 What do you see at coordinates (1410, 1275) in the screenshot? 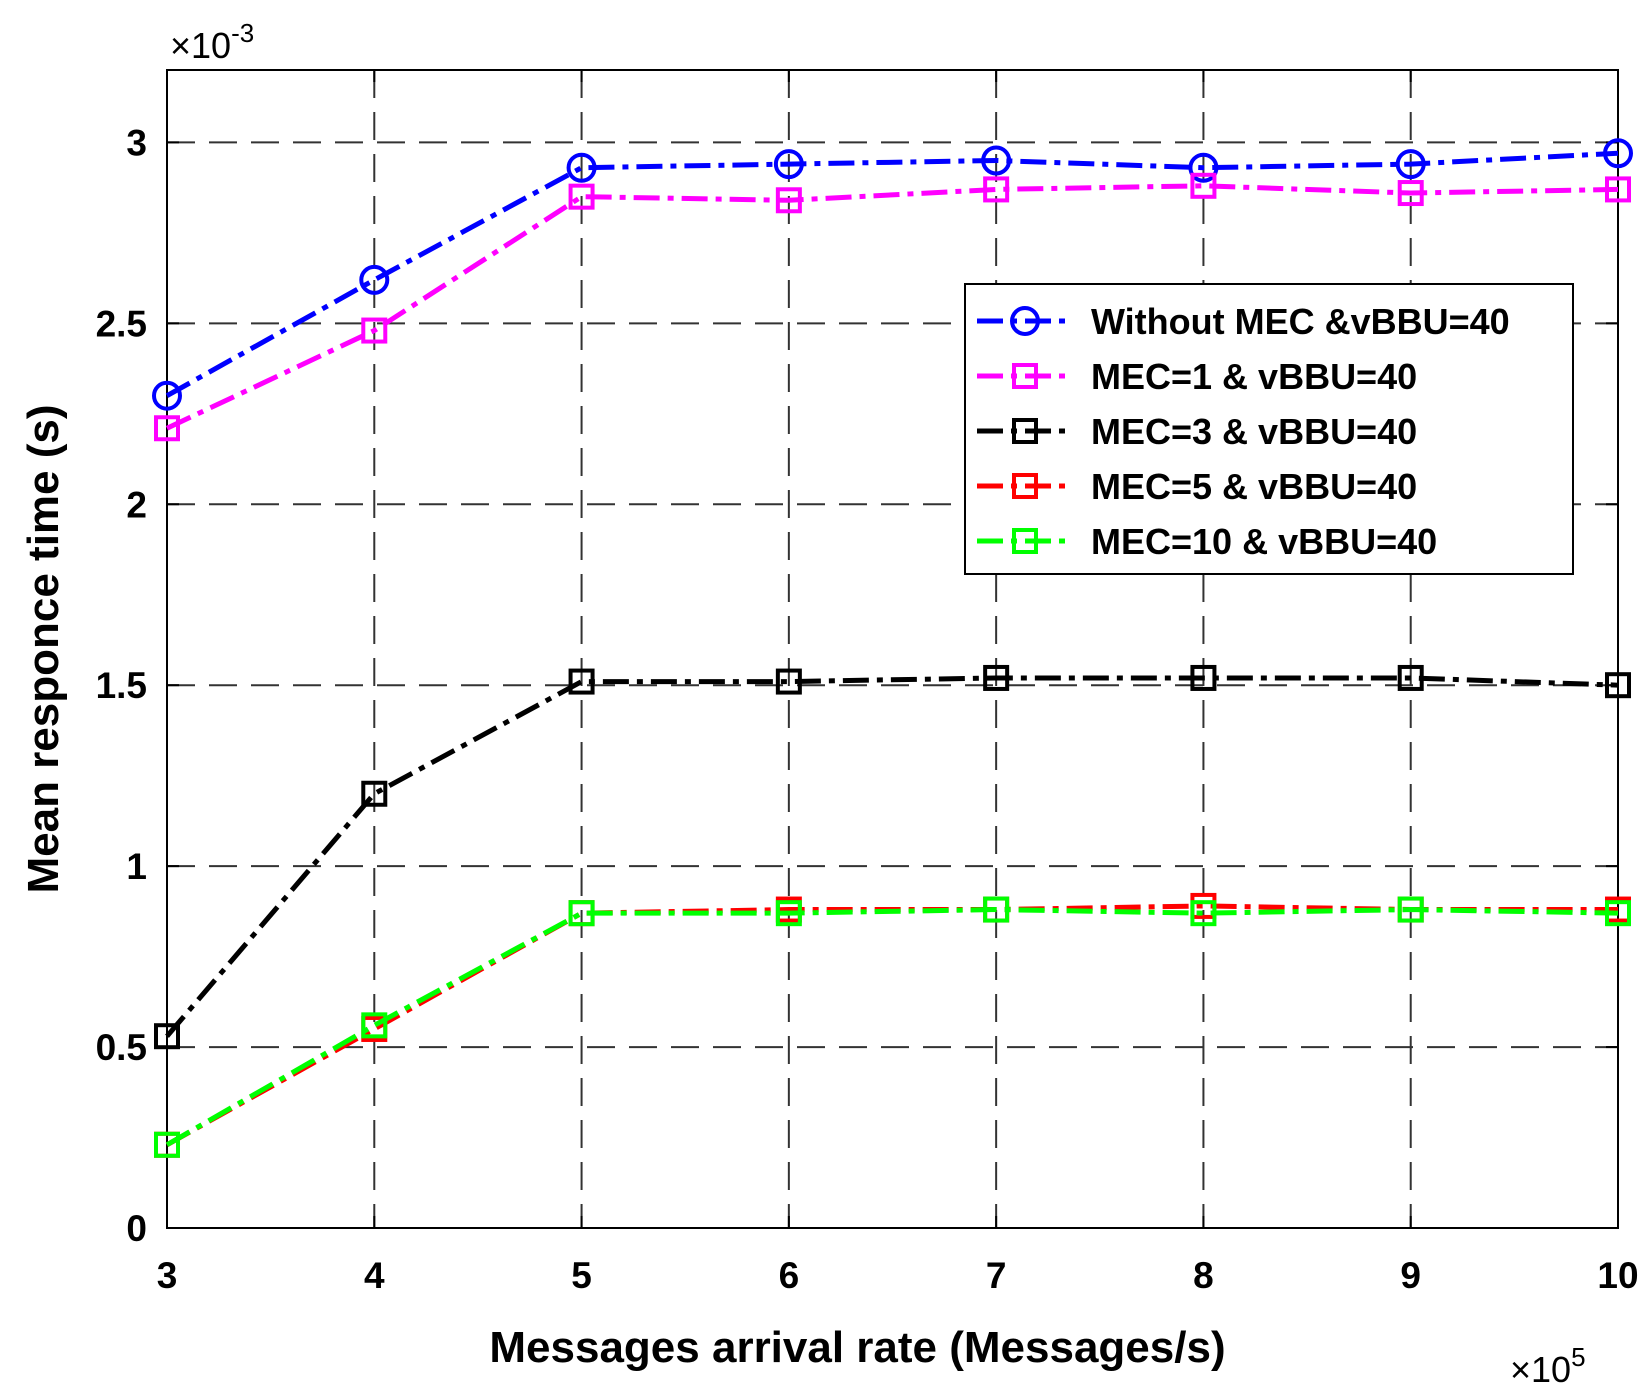
I see `x-tick-label: 9` at bounding box center [1410, 1275].